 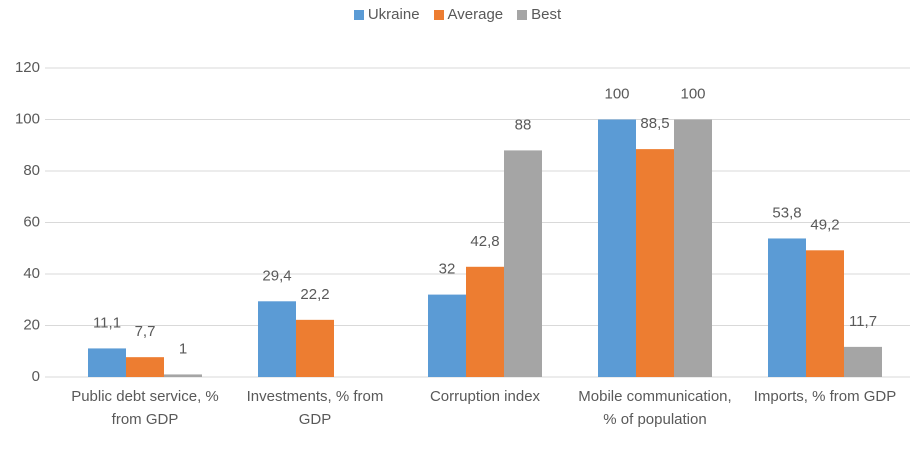 I want to click on x-tick-label: Imports, % from GDP, so click(x=825, y=396).